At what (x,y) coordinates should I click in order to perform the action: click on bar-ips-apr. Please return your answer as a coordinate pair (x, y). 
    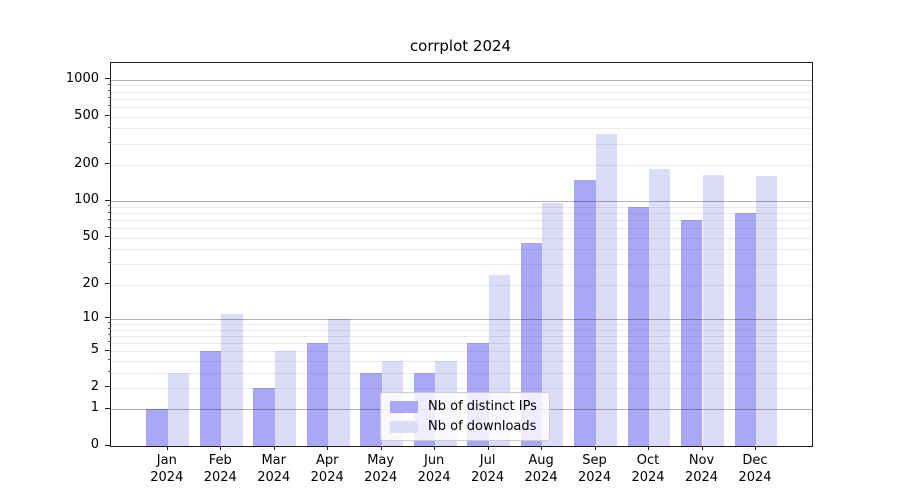
    Looking at the image, I should click on (317, 394).